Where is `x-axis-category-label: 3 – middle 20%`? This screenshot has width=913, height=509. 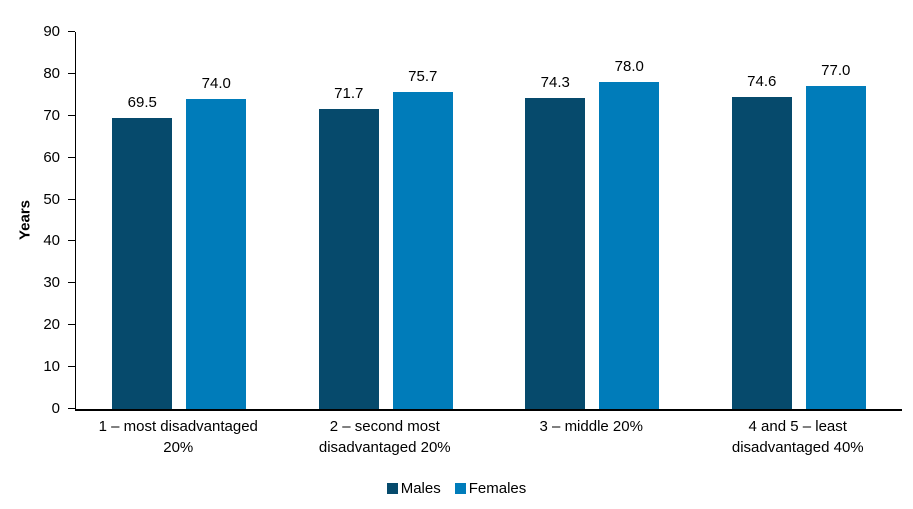 x-axis-category-label: 3 – middle 20% is located at coordinates (591, 426).